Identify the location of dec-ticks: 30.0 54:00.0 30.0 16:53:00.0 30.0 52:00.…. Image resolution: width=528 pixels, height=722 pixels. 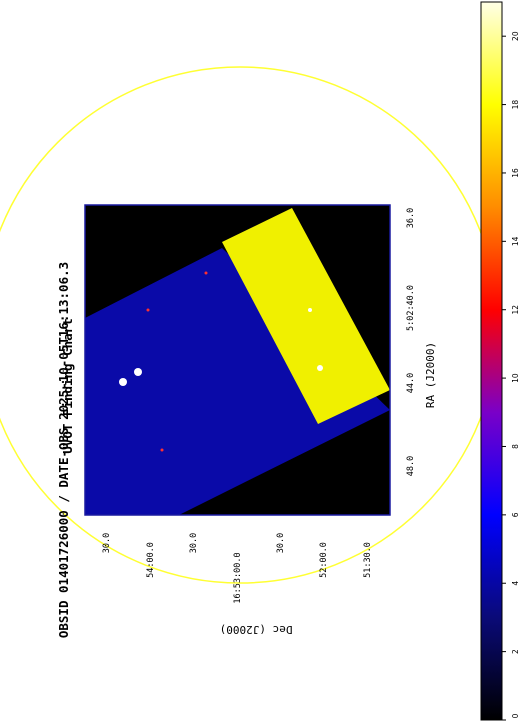
(237, 568).